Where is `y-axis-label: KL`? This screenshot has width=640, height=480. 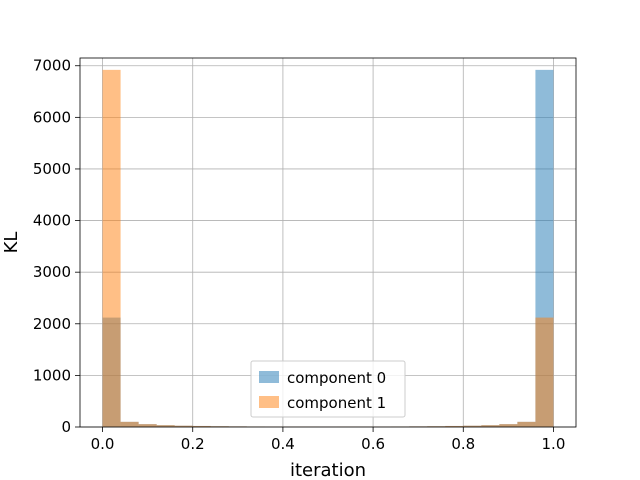 y-axis-label: KL is located at coordinates (11, 243).